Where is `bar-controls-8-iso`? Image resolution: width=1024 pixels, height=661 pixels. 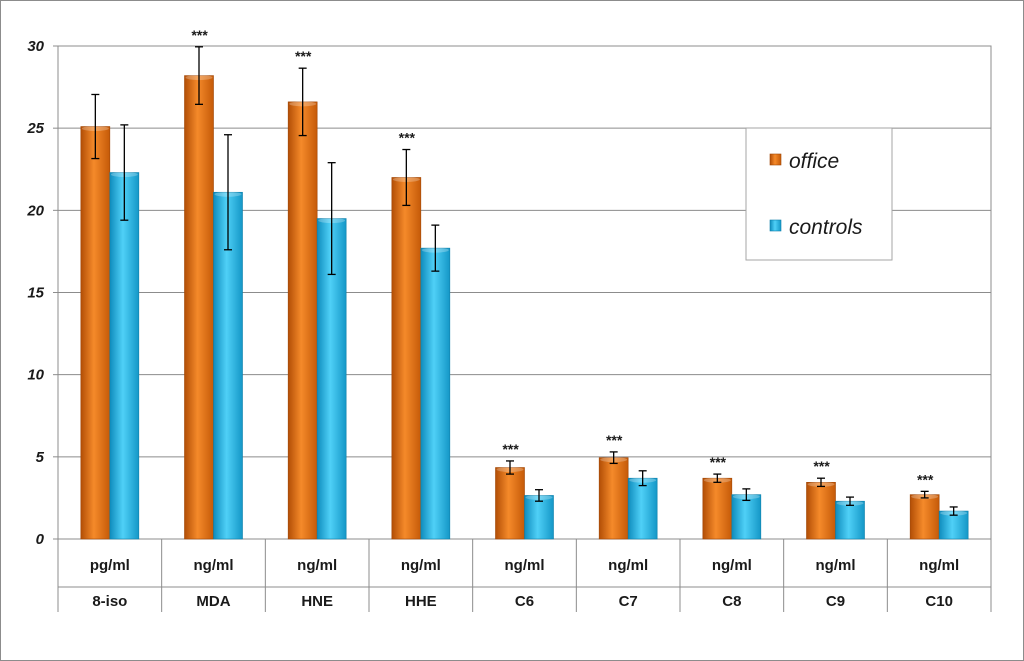
bar-controls-8-iso is located at coordinates (124, 356).